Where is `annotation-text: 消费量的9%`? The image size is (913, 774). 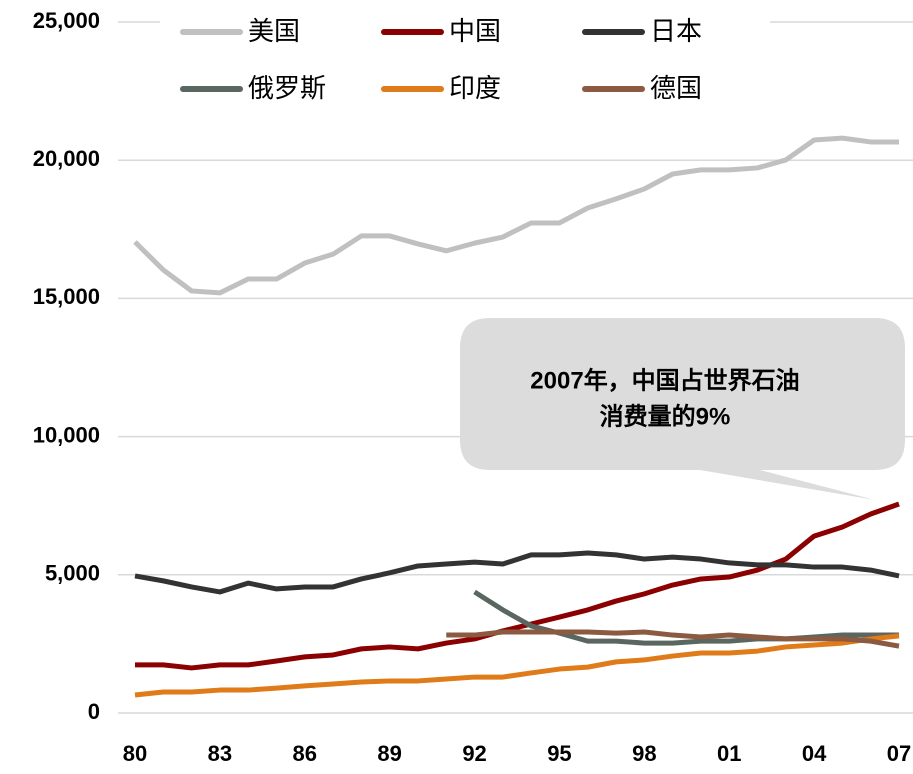 annotation-text: 消费量的9% is located at coordinates (665, 416).